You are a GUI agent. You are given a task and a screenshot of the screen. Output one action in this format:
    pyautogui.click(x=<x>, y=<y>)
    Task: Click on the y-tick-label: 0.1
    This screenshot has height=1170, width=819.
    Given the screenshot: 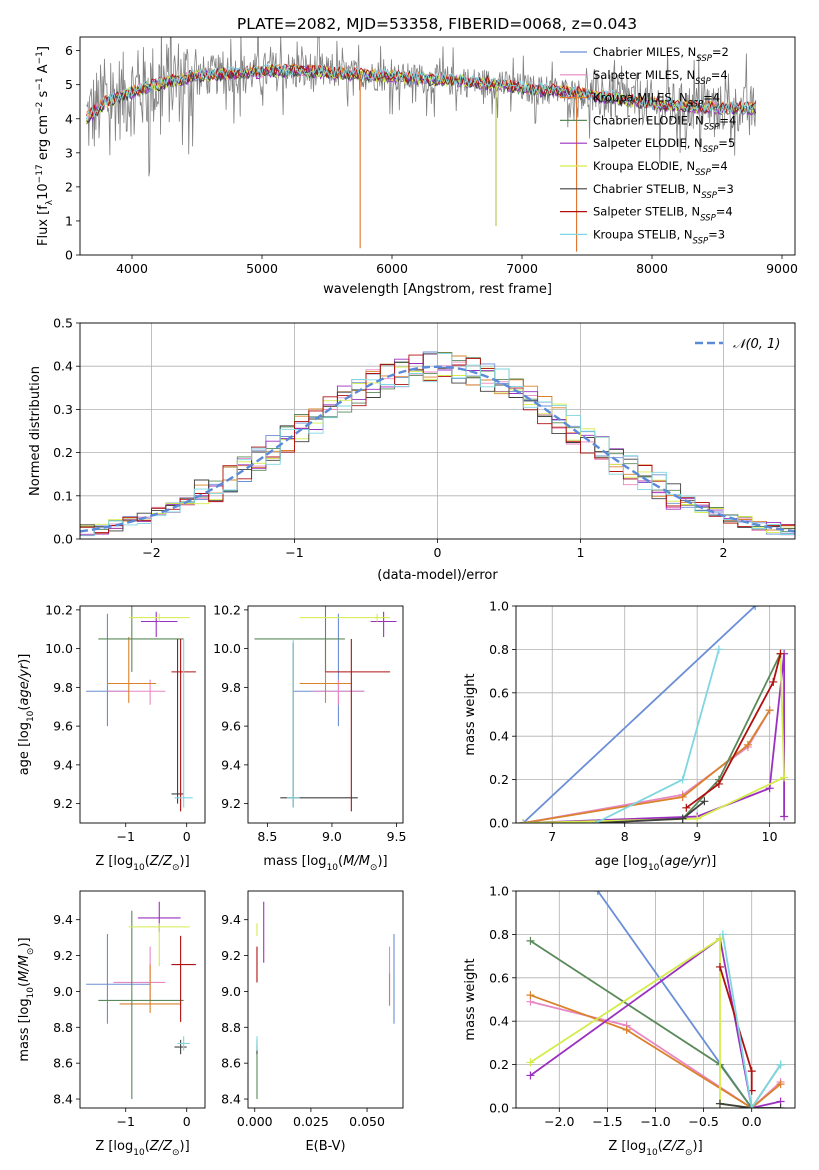 What is the action you would take?
    pyautogui.click(x=63, y=495)
    